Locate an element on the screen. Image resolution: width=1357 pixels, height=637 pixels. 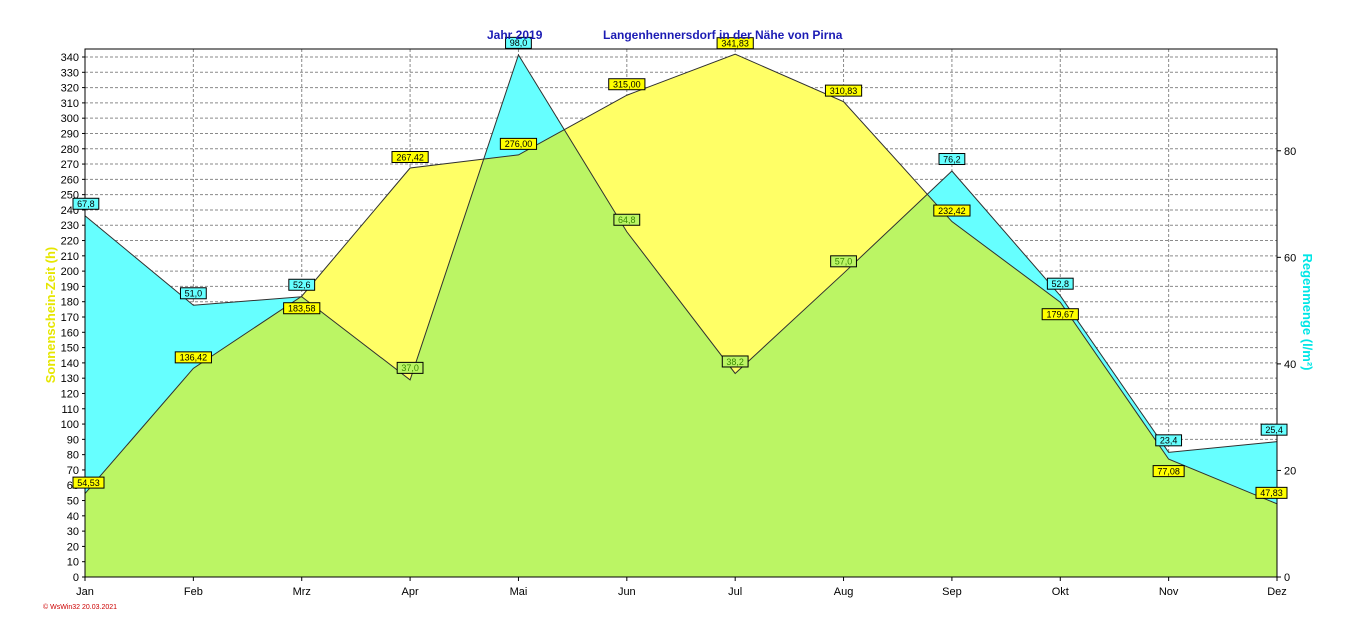
left-tick-label: 10 is located at coordinates (73, 563).